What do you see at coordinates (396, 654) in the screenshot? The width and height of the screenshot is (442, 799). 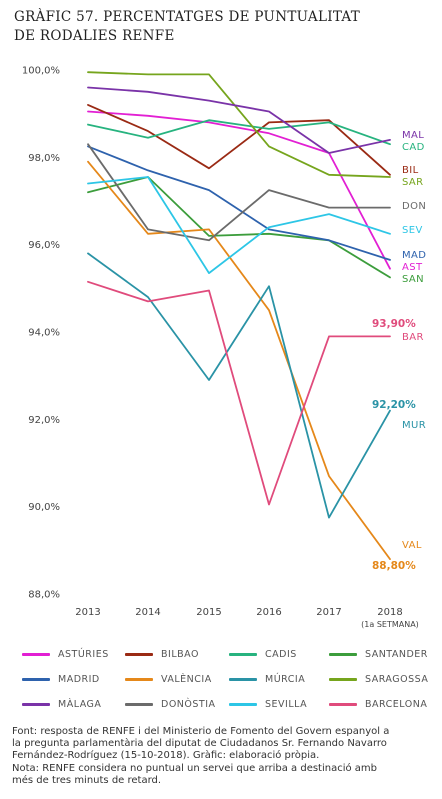 I see `legend-label: SANTANDER` at bounding box center [396, 654].